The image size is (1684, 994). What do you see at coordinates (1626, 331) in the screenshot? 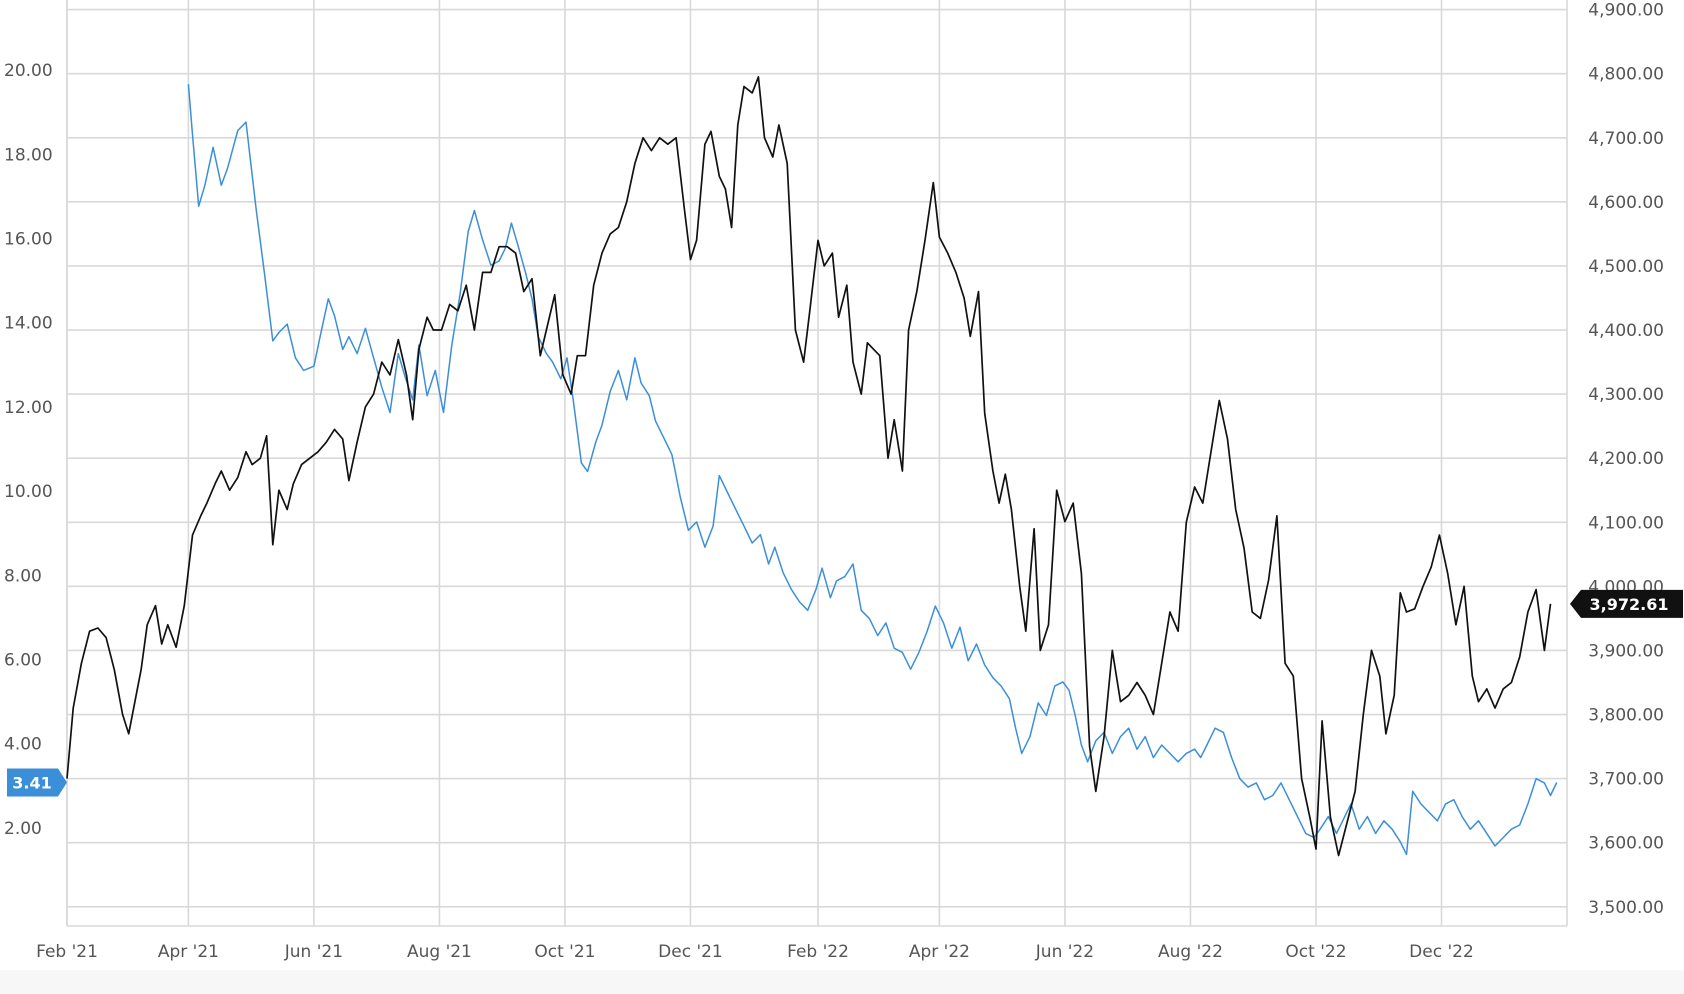
I see `right-axis-tick-label: 4,400.00` at bounding box center [1626, 331].